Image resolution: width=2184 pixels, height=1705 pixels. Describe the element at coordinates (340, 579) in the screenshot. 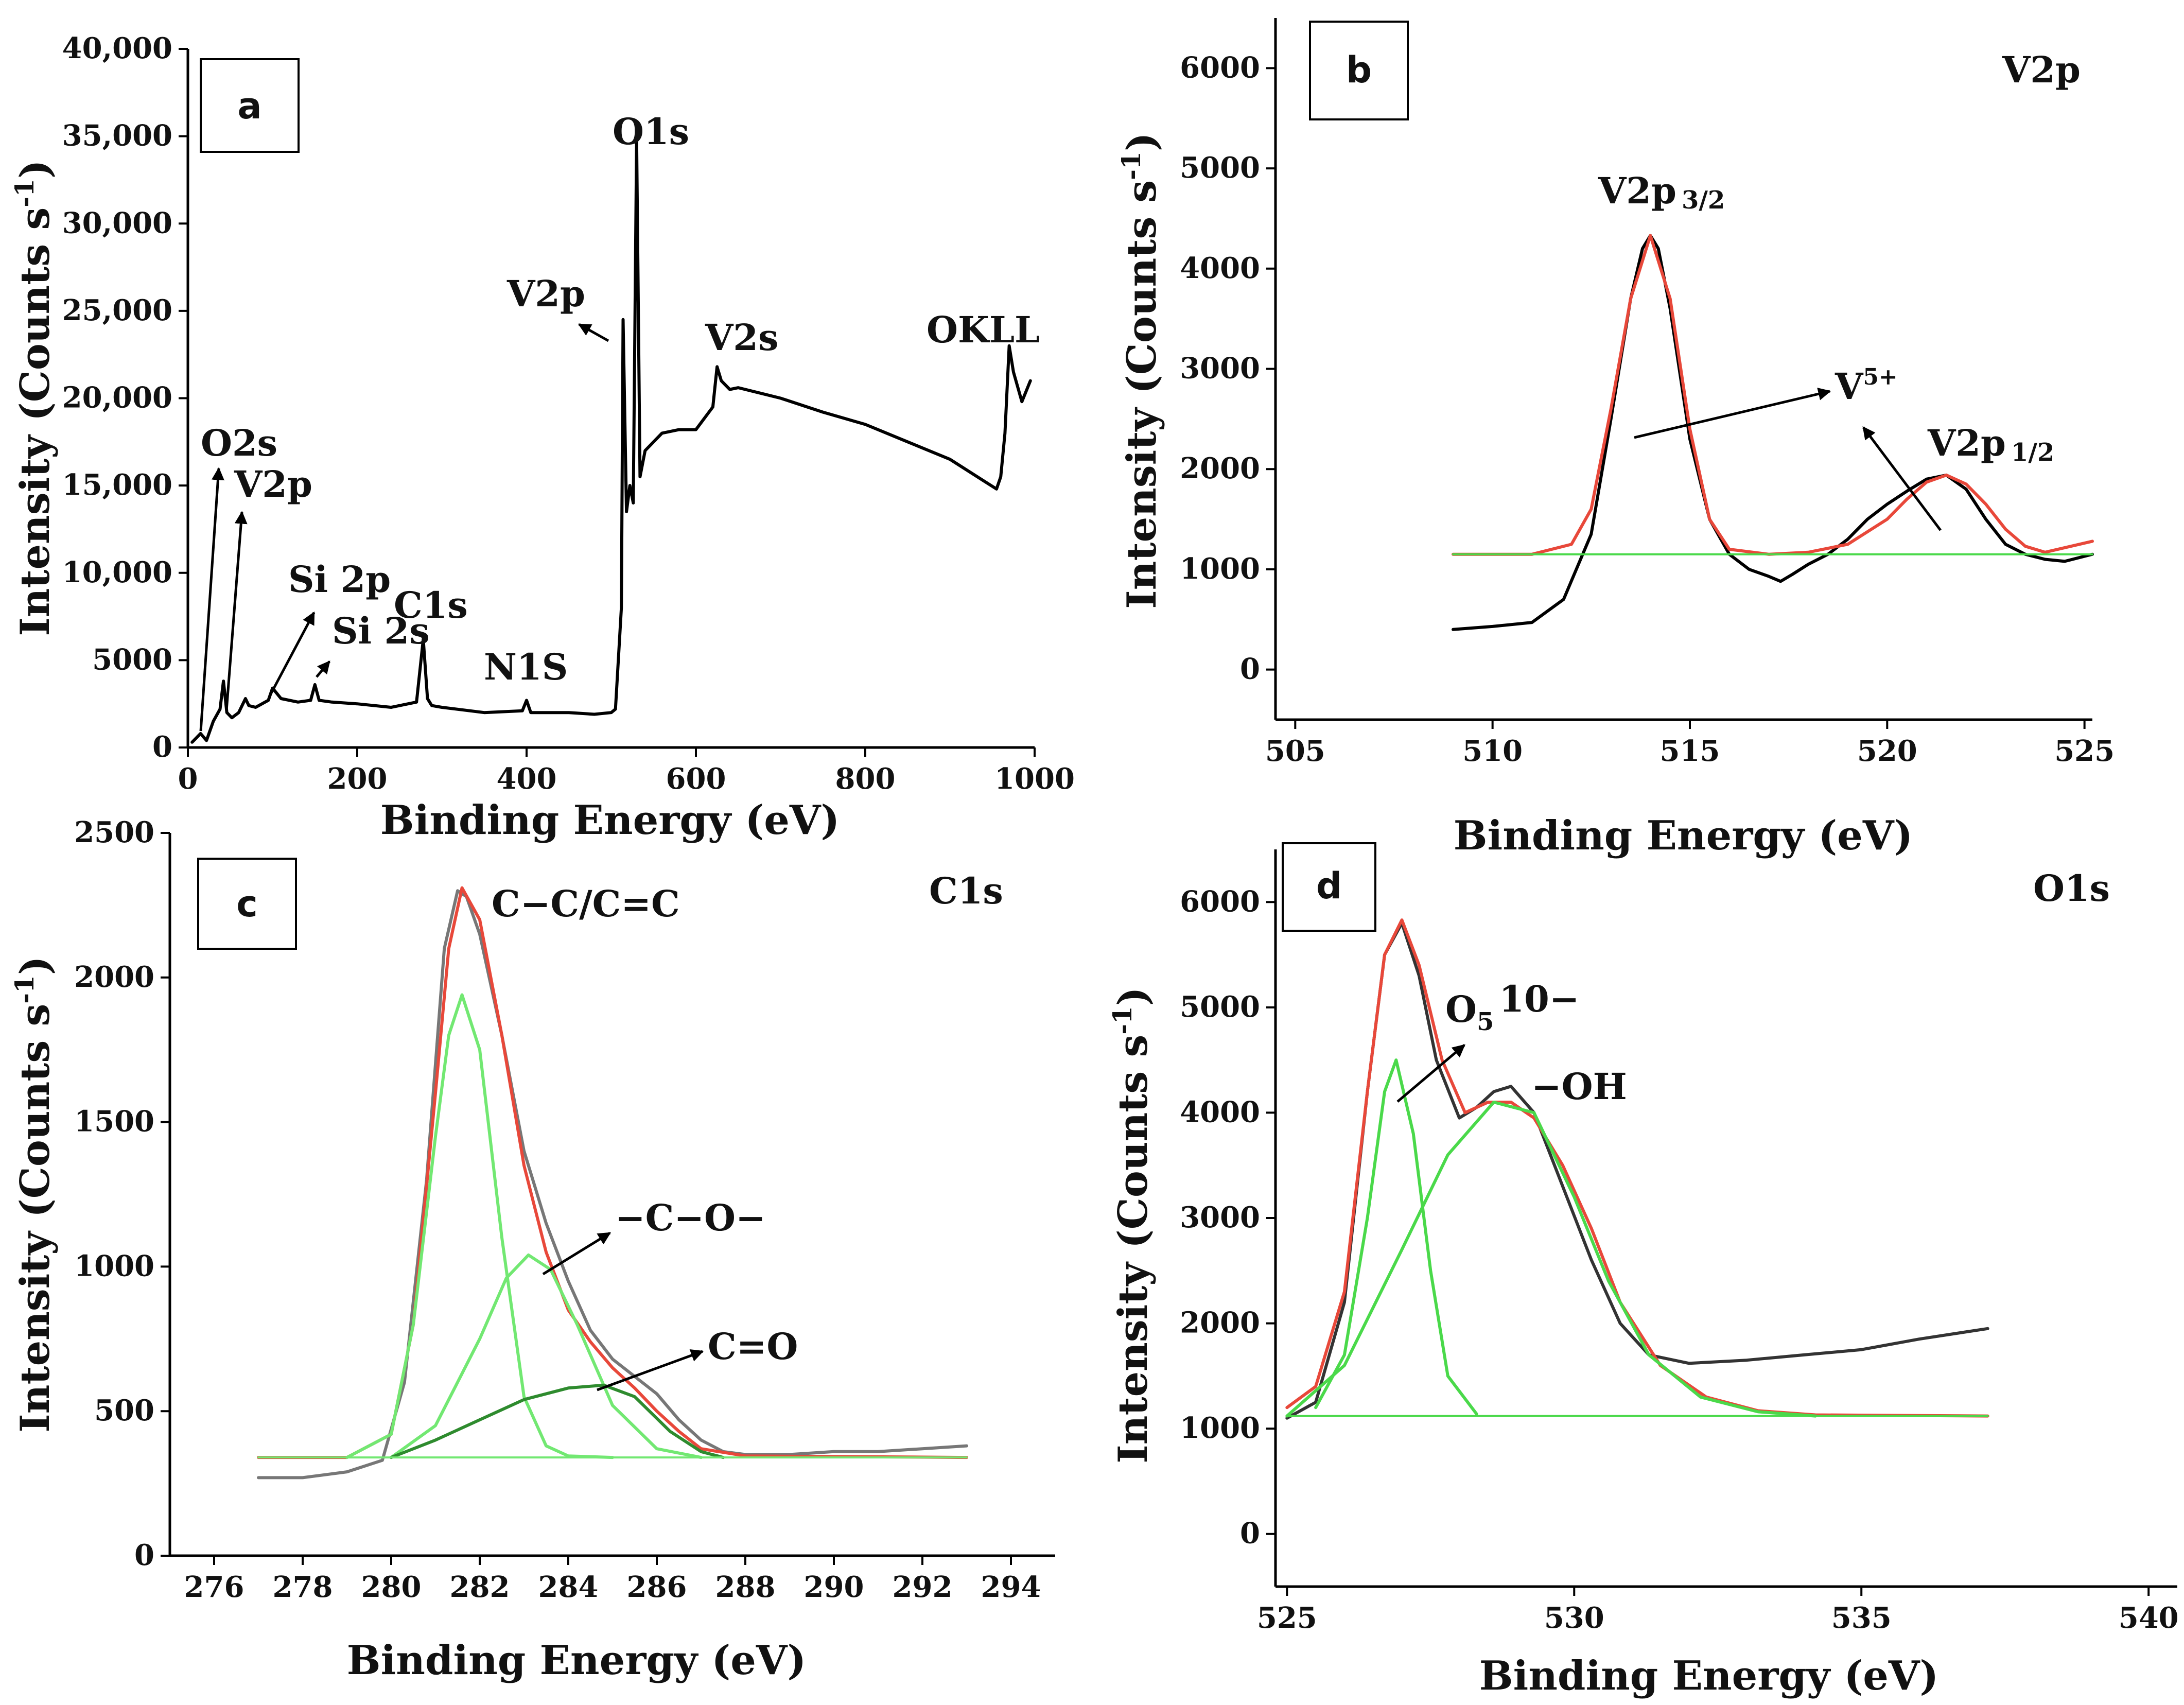

I see `panel-a-ann-si2p: Si 2p` at that location.